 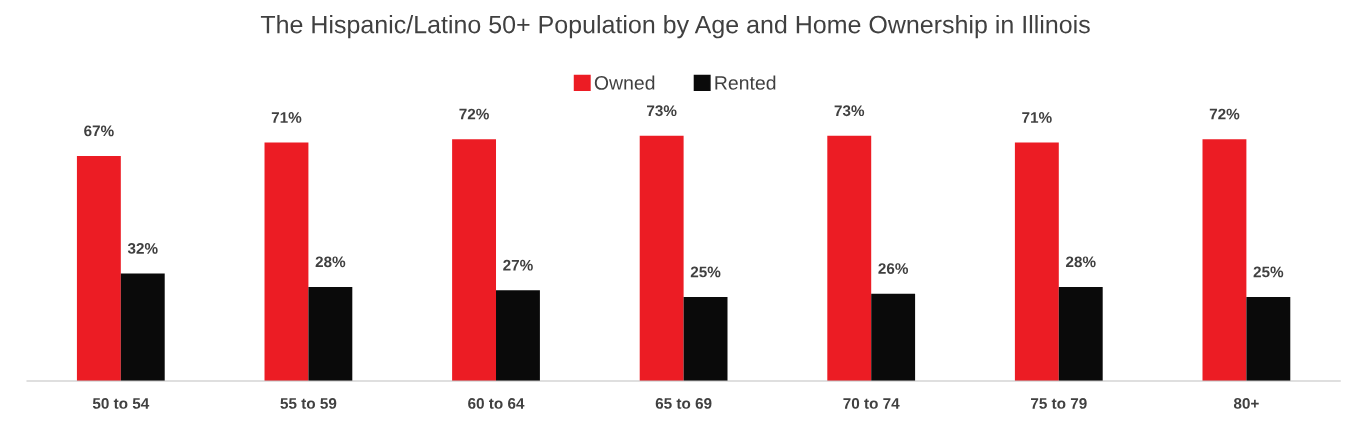 I want to click on data-label: 67%, so click(x=99, y=131).